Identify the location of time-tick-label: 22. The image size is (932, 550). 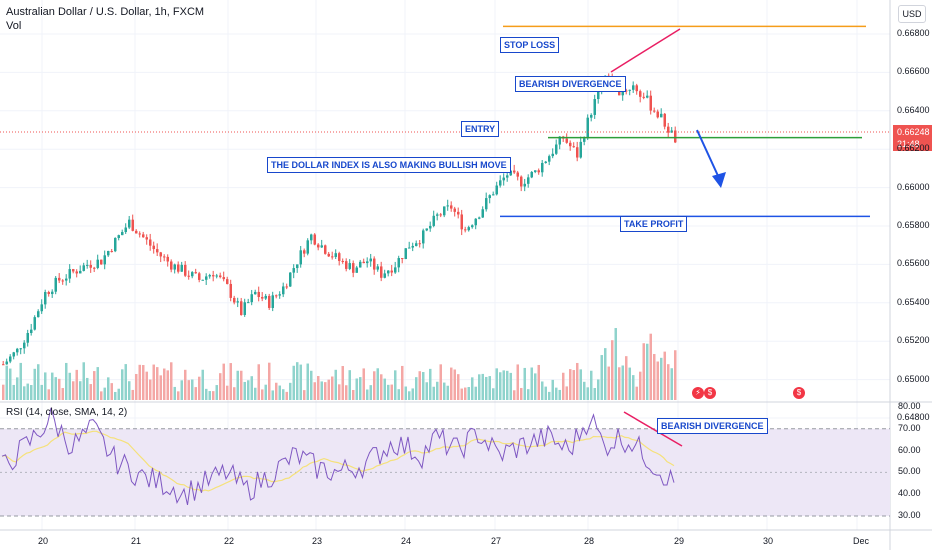
(229, 541).